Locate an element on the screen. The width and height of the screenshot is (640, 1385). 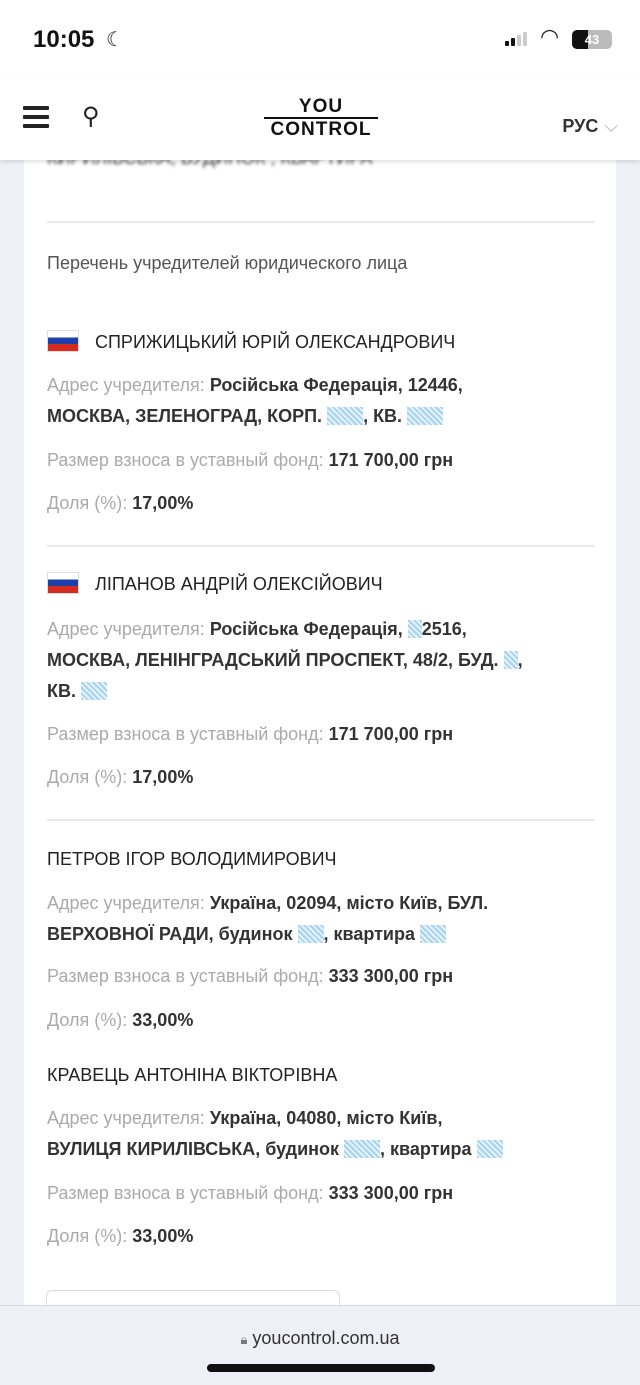
clock: 10:05 is located at coordinates (64, 39).